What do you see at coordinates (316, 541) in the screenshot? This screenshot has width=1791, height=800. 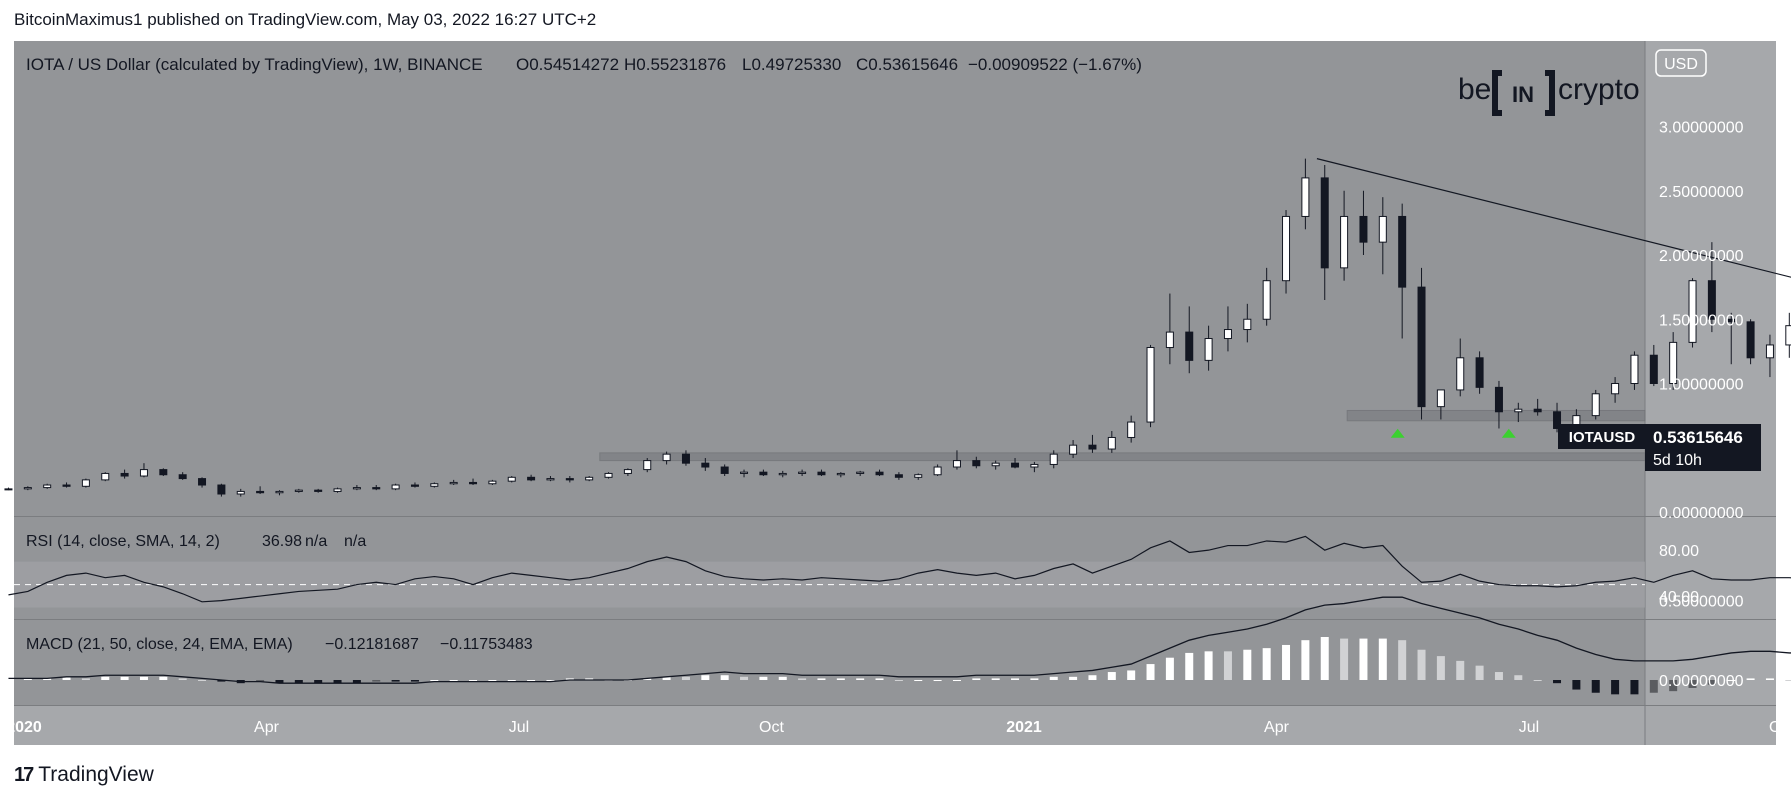 I see `rsi-na-1: n/a` at bounding box center [316, 541].